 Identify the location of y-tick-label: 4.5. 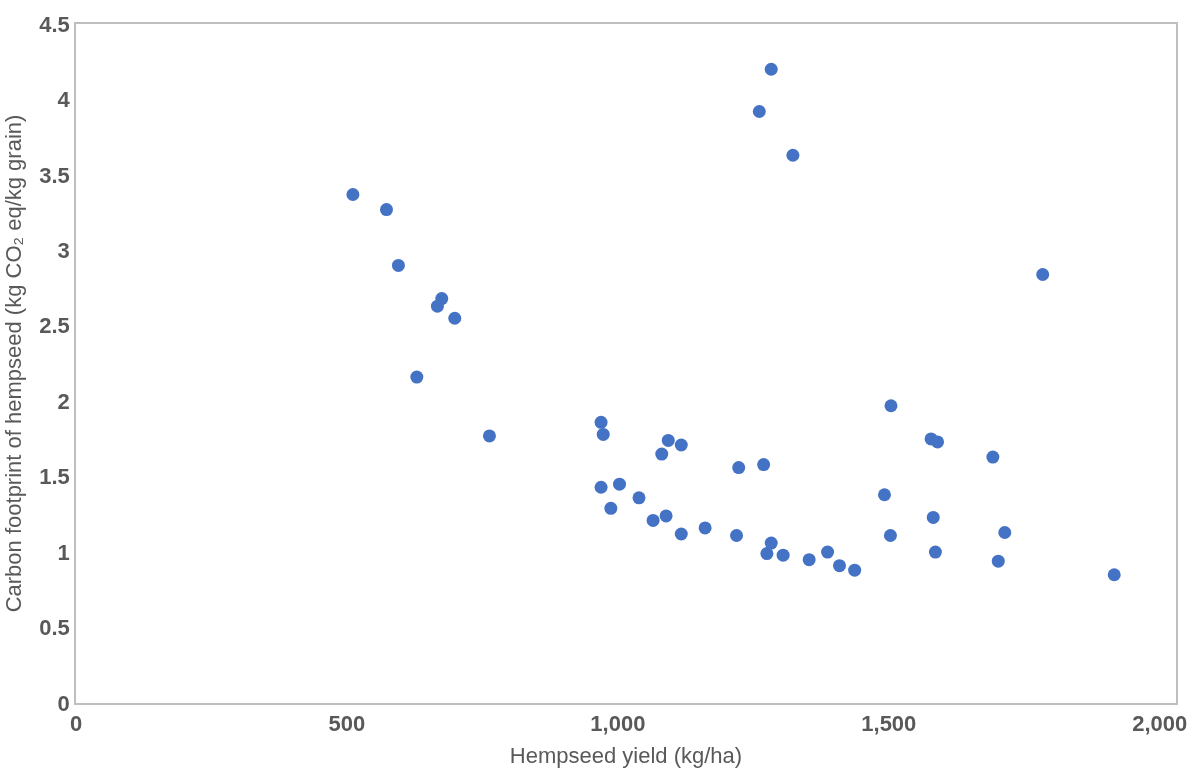
(54, 24).